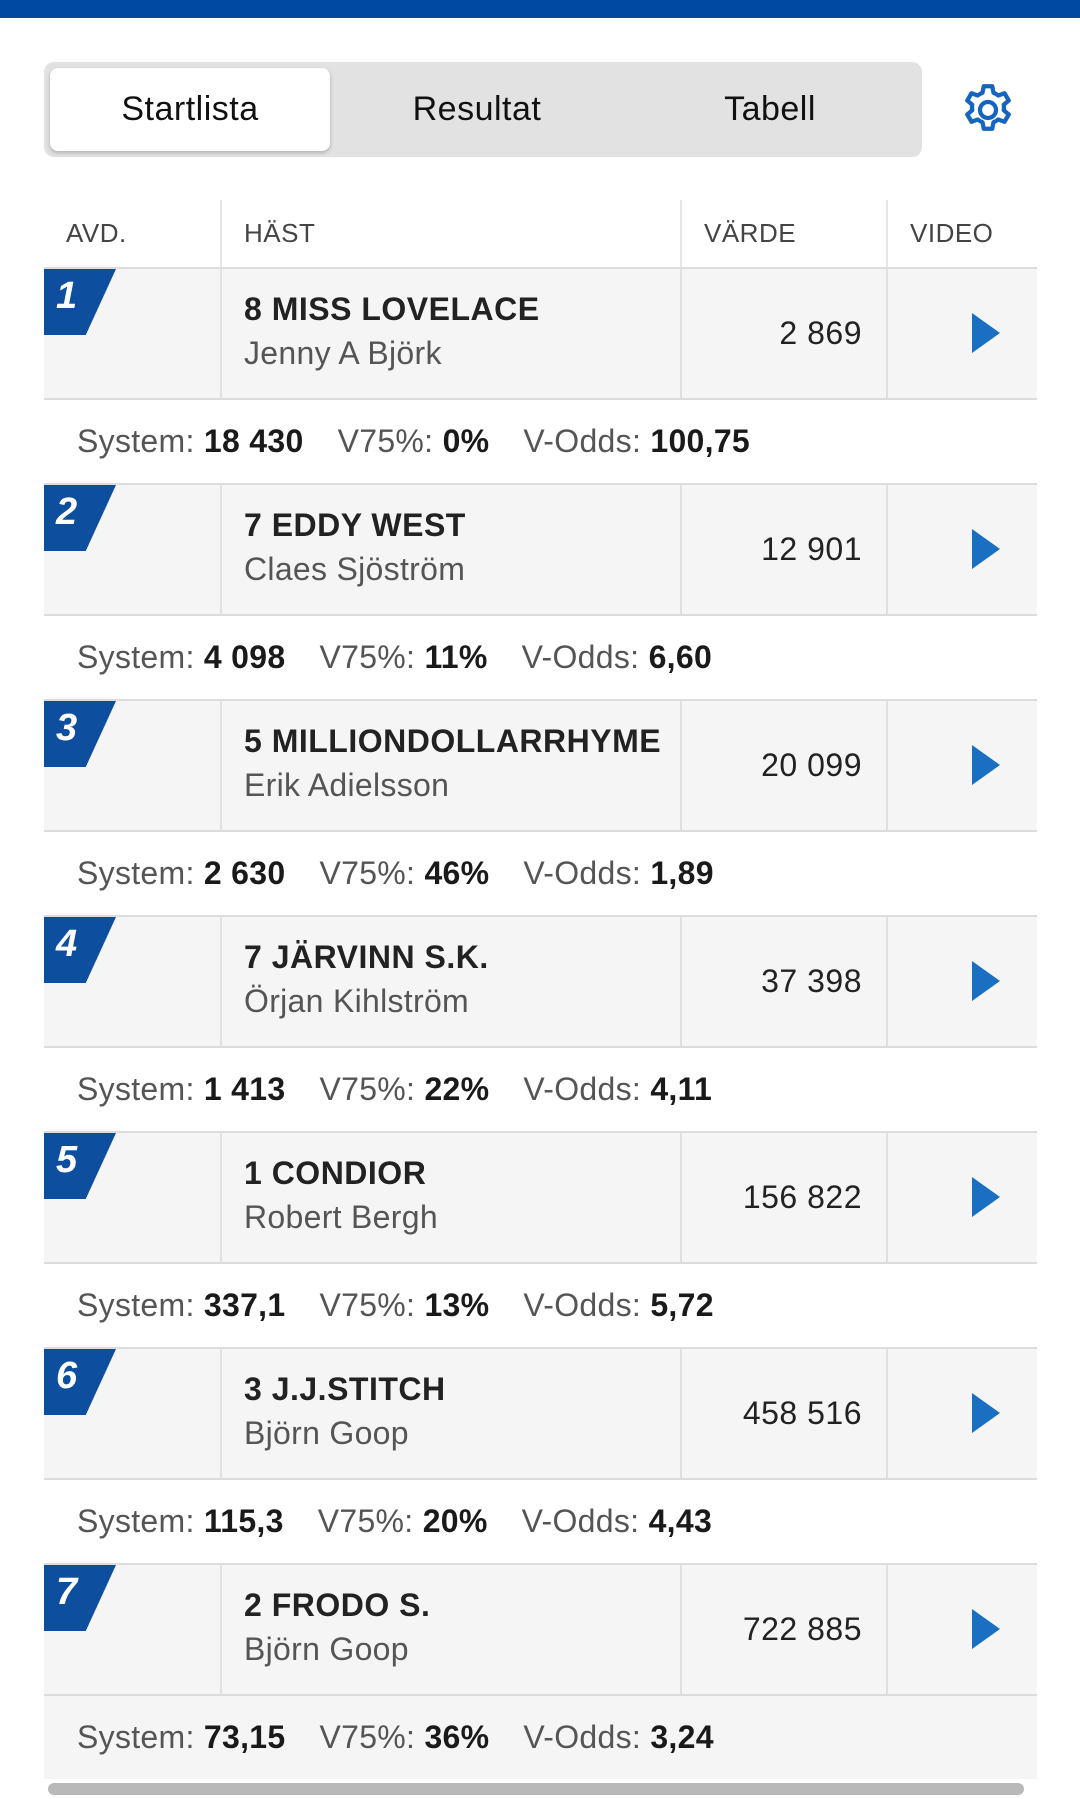 The height and width of the screenshot is (1799, 1080). I want to click on stat-vodds: 5,72, so click(682, 1305).